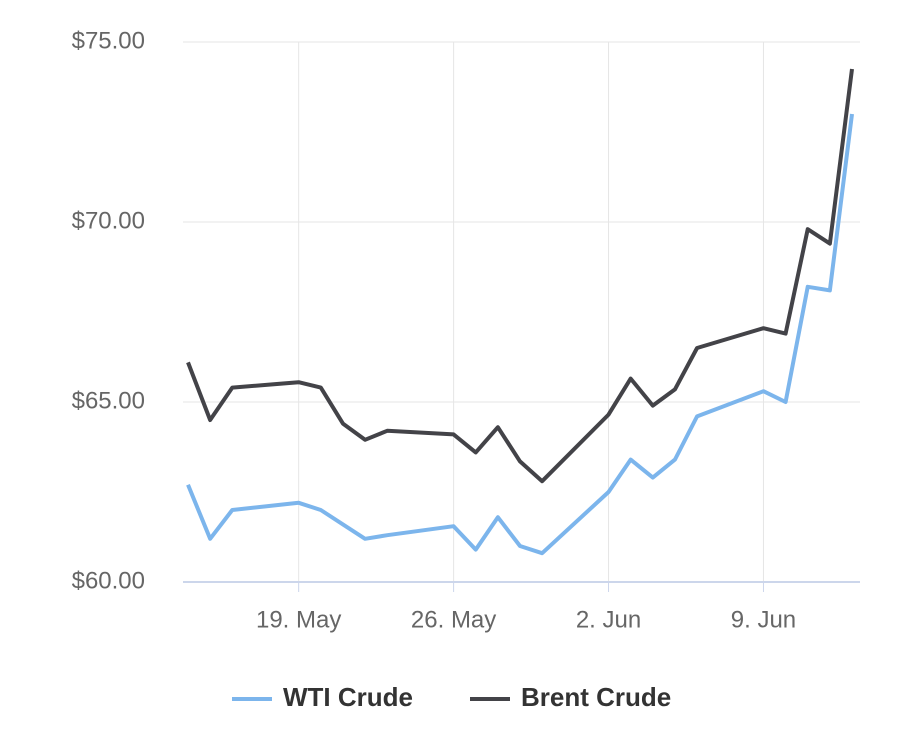 The height and width of the screenshot is (746, 899). Describe the element at coordinates (596, 697) in the screenshot. I see `legend-label: Brent Crude` at that location.